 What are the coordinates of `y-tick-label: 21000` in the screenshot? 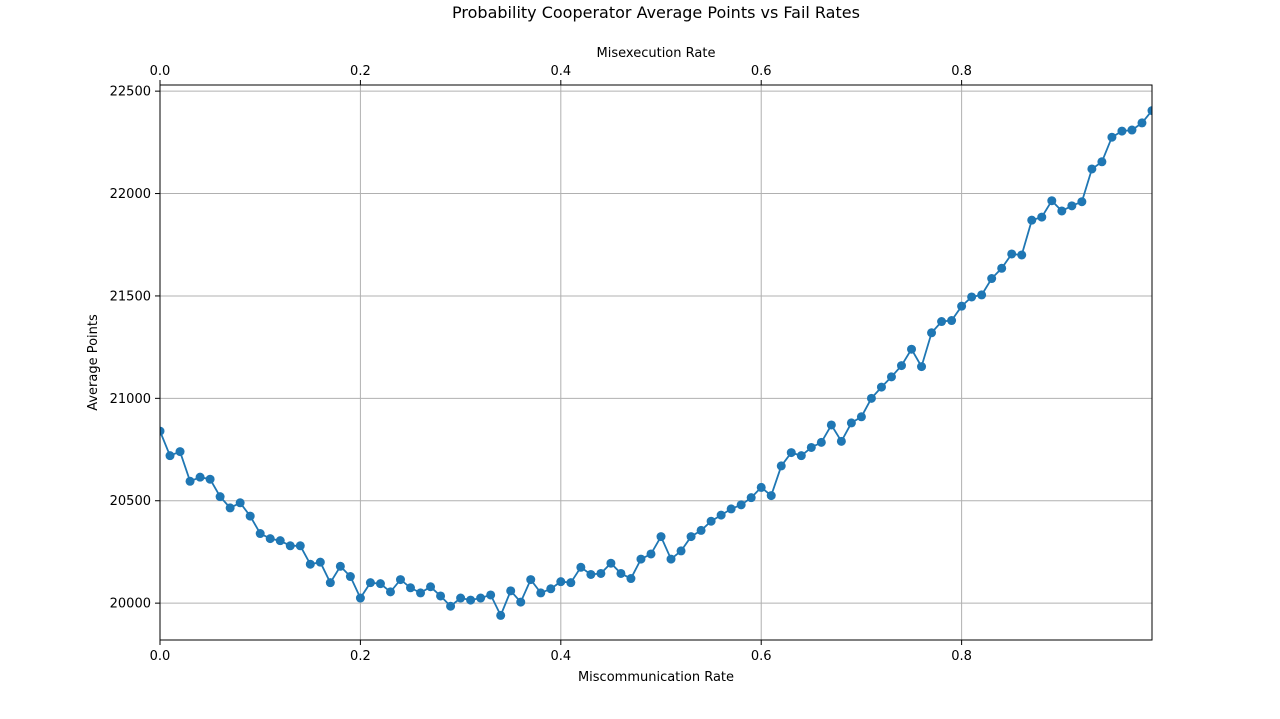 It's located at (130, 399).